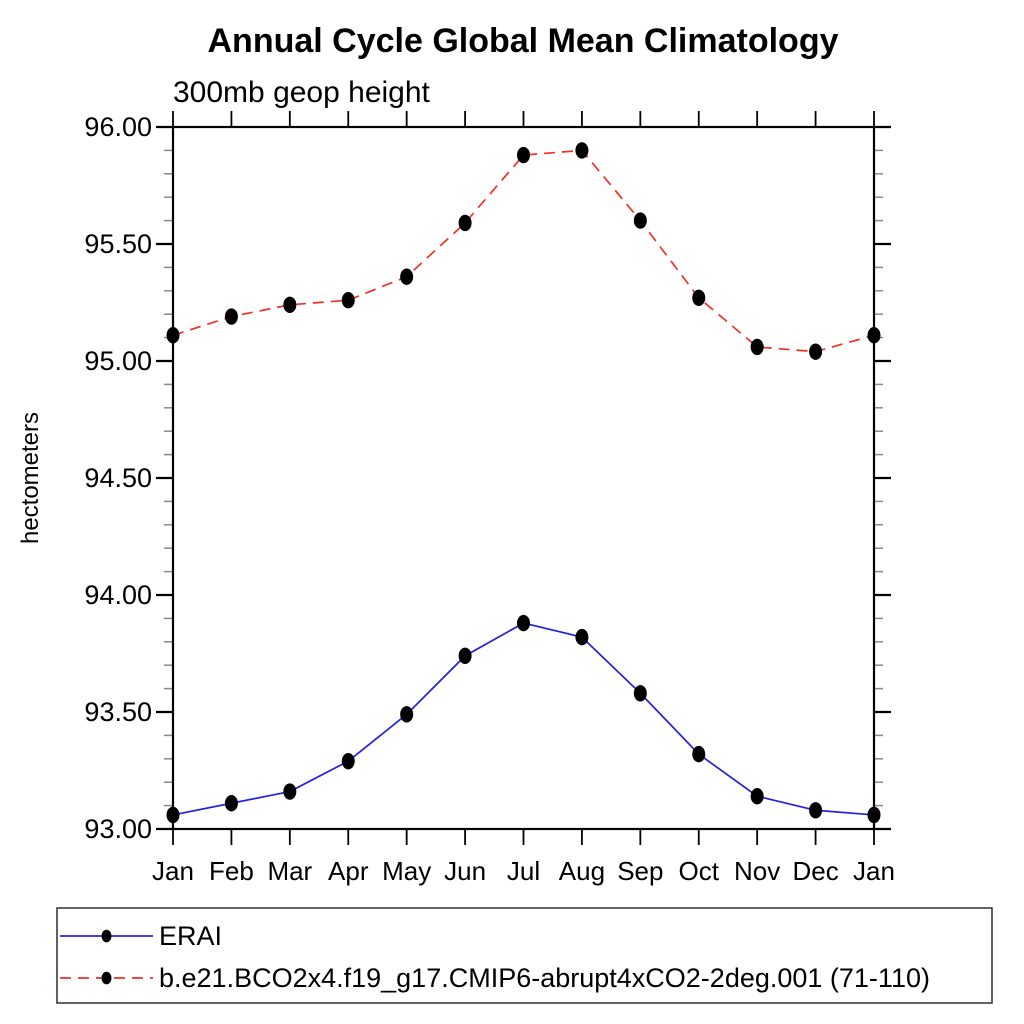 This screenshot has width=1024, height=1024. I want to click on y-tick-label: 95.00, so click(118, 361).